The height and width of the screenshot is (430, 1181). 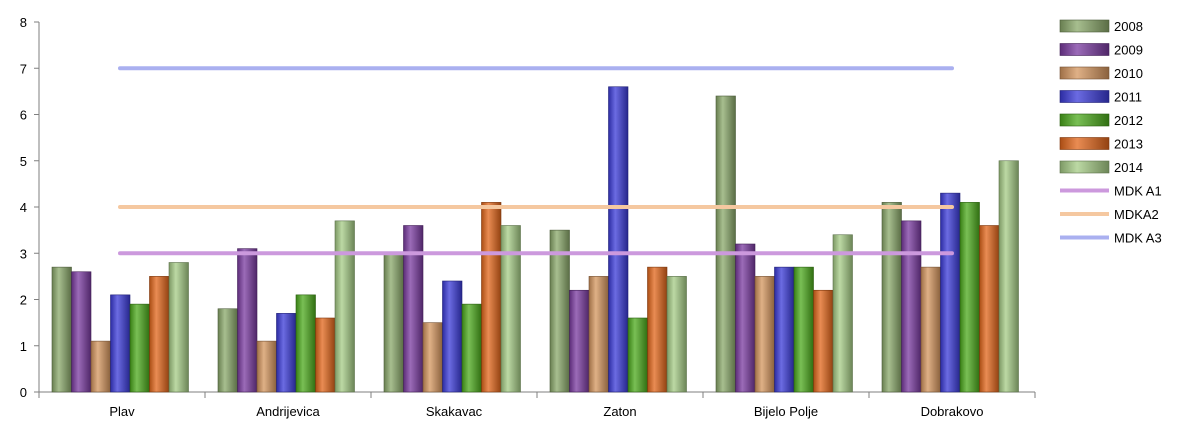 I want to click on bar-2008-skakavac, so click(x=393, y=322).